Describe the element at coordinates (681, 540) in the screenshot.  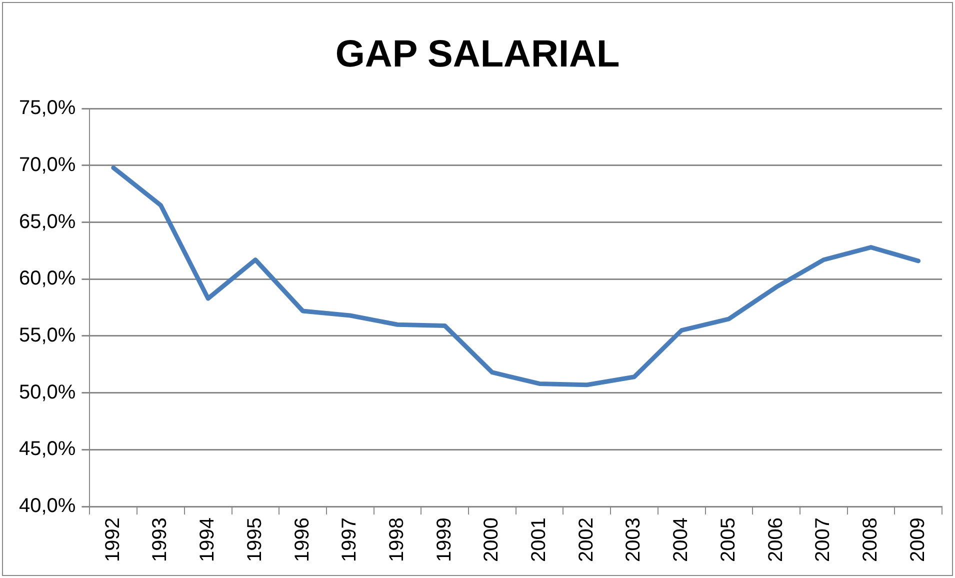
I see `x-tick-label: 2004` at that location.